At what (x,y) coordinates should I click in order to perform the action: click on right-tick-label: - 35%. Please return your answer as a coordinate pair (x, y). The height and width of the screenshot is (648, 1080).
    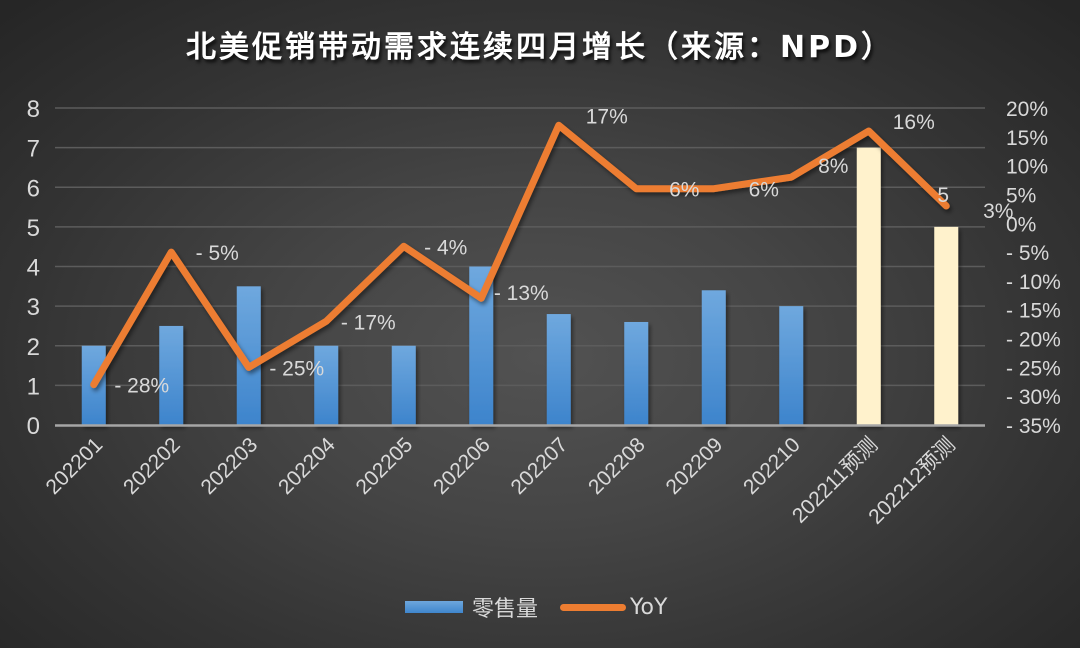
    Looking at the image, I should click on (1033, 426).